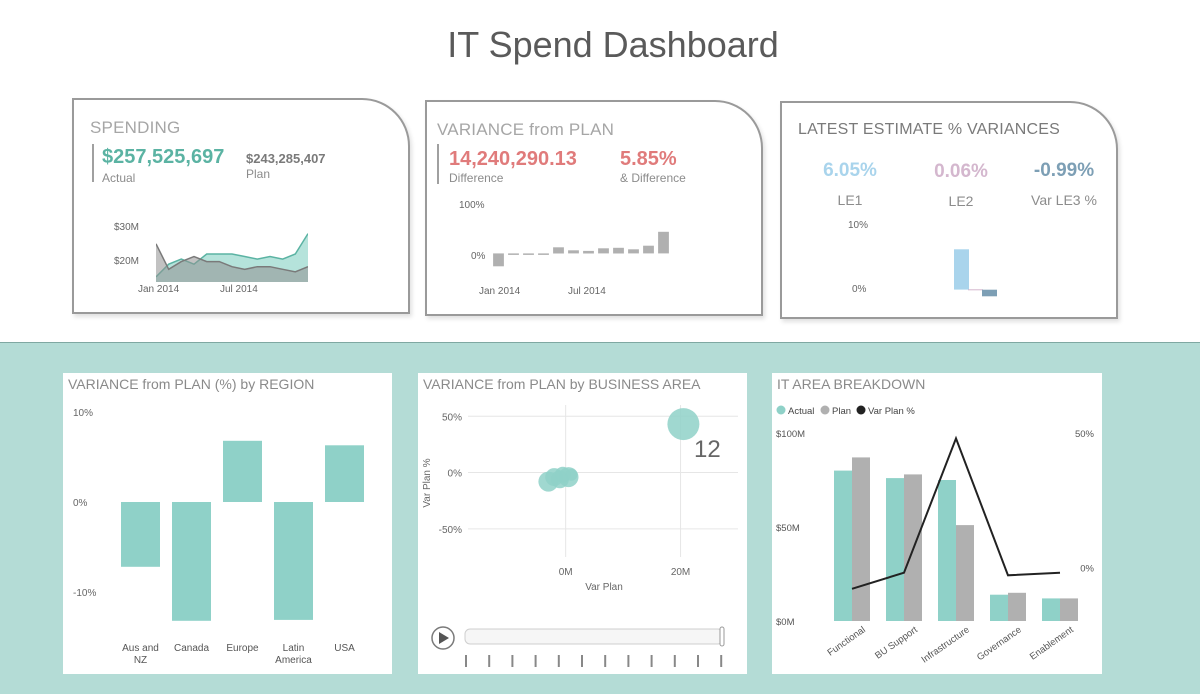 This screenshot has height=694, width=1200. Describe the element at coordinates (946, 644) in the screenshot. I see `x-tick-label: Infrastructure` at that location.